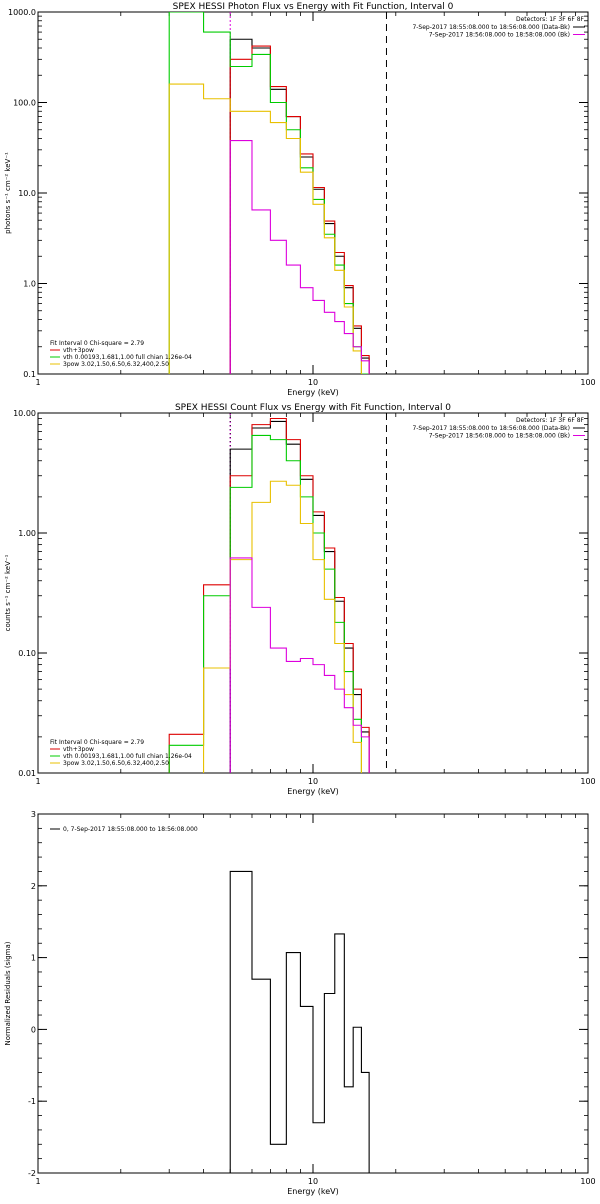 This screenshot has height=1204, width=600. I want to click on y-tick-label: -1, so click(32, 1101).